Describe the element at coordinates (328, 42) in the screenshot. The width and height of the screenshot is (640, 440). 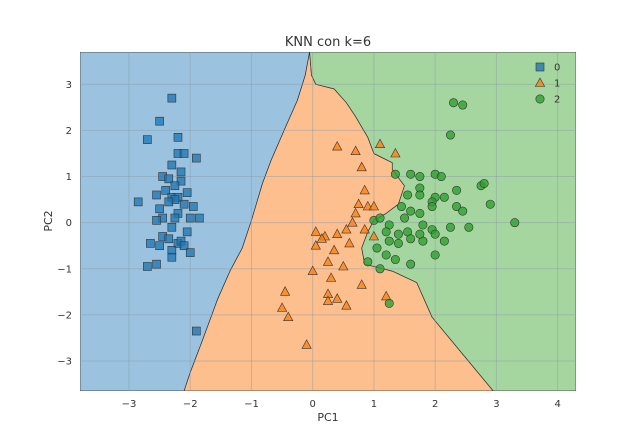
I see `chart-title: KNN con k=6` at that location.